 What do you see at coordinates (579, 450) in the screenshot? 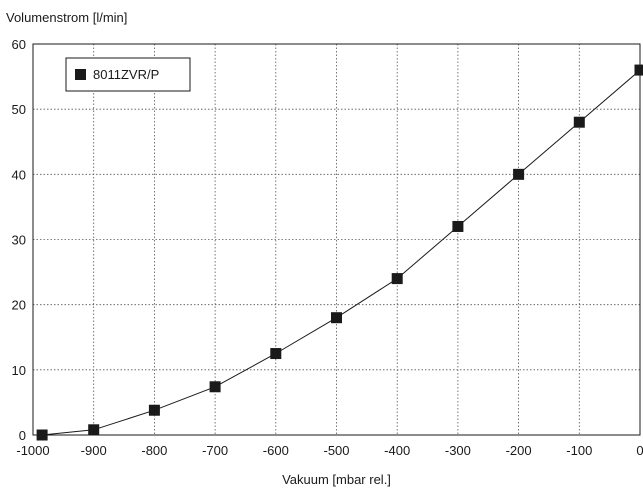
I see `x-tick-label: -100` at bounding box center [579, 450].